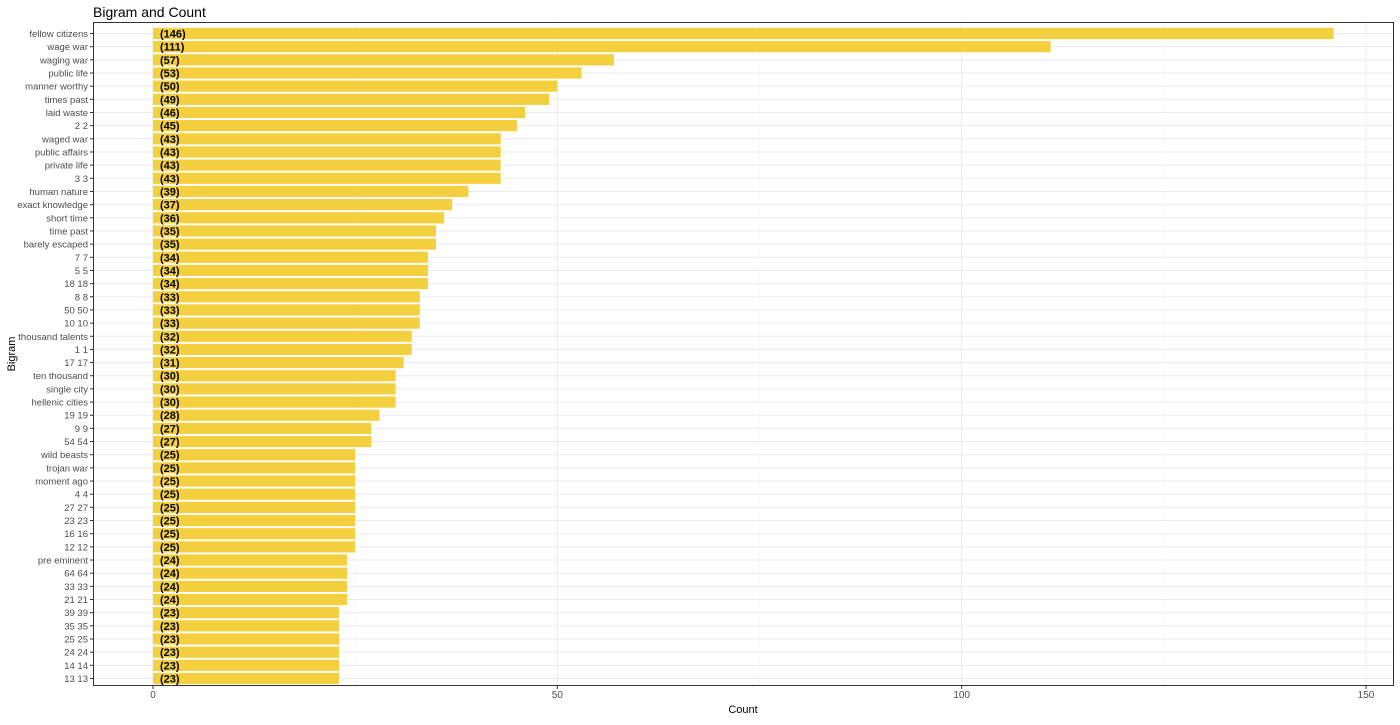  What do you see at coordinates (76, 534) in the screenshot?
I see `y-tick-label: 16 16` at bounding box center [76, 534].